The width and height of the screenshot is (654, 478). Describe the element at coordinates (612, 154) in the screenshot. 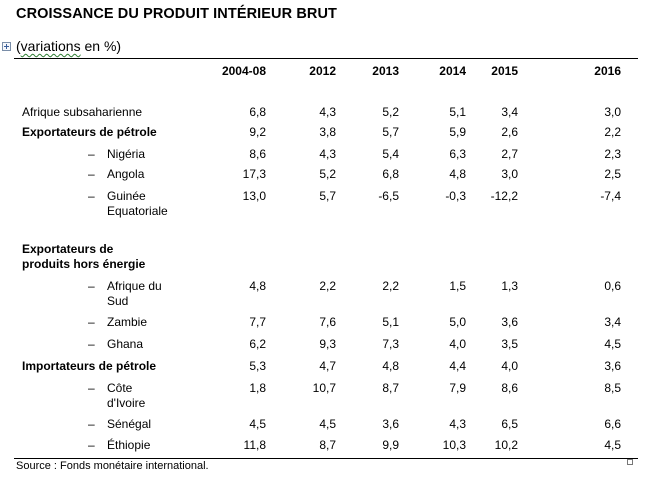

I see `table-cell: 2,3` at that location.